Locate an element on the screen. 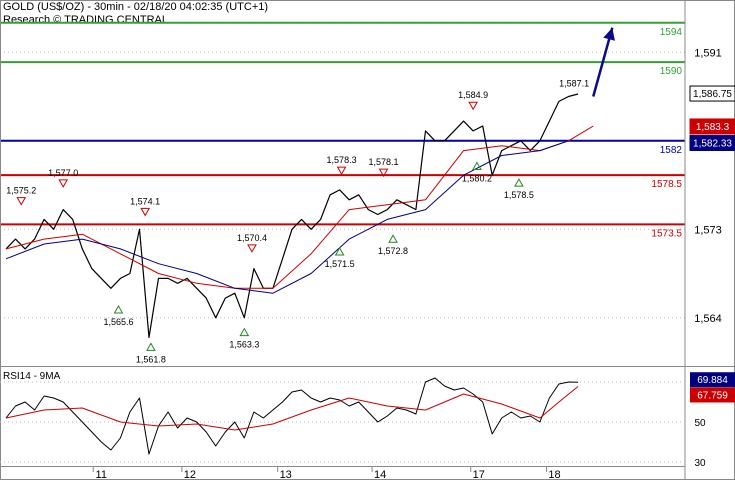 This screenshot has height=480, width=735. level-label: 1582 is located at coordinates (671, 150).